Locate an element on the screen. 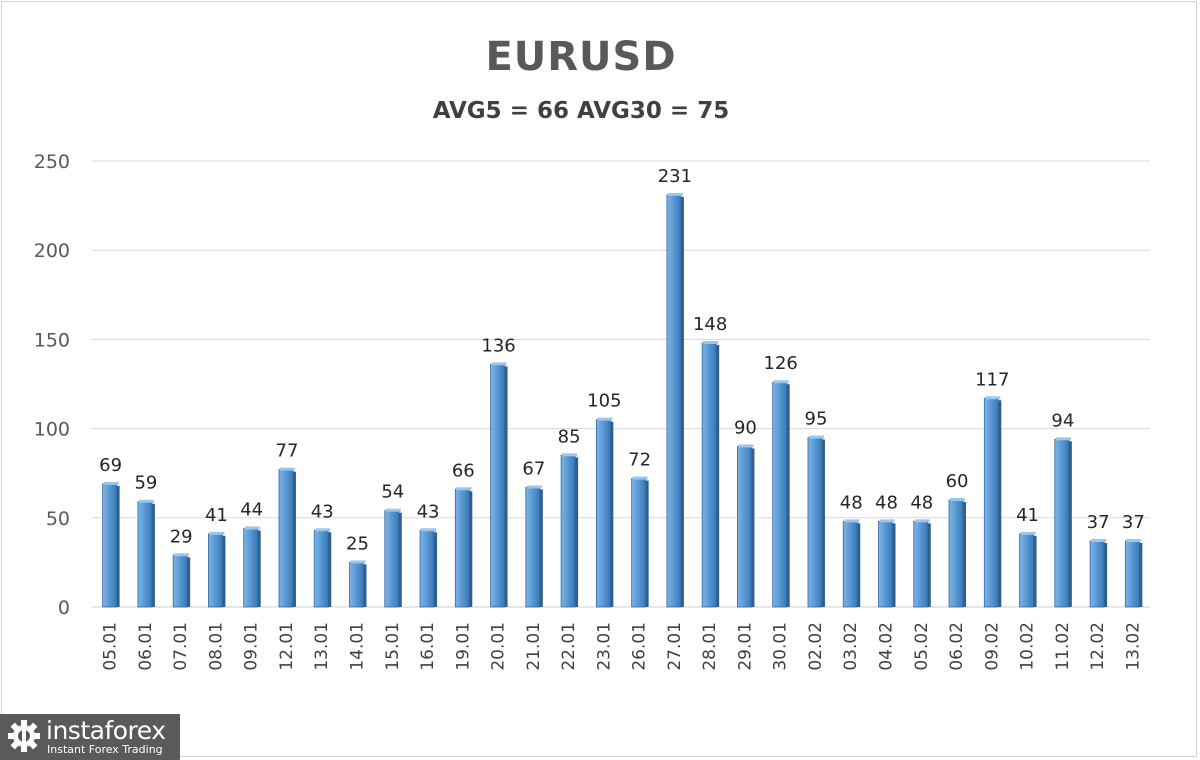 This screenshot has width=1200, height=760. data-label: 136 is located at coordinates (498, 345).